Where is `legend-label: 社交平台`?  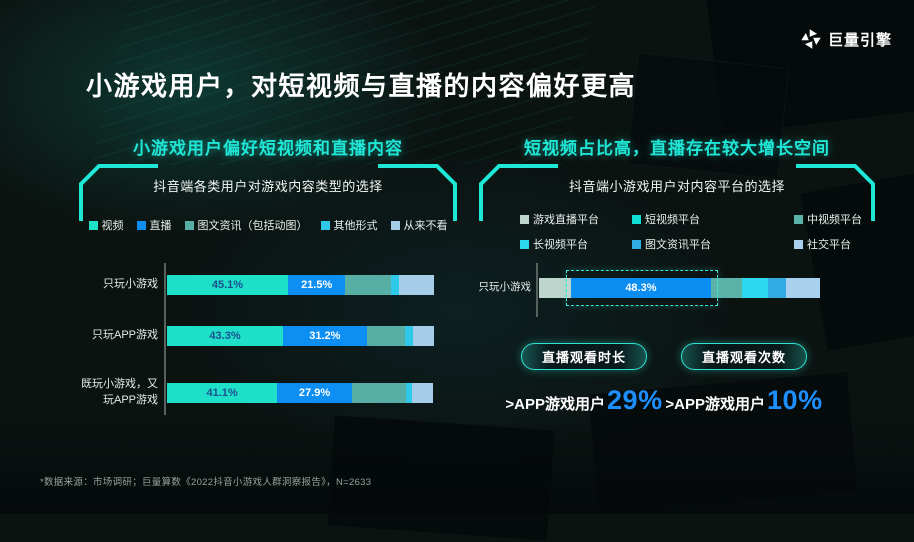
legend-label: 社交平台 is located at coordinates (829, 245).